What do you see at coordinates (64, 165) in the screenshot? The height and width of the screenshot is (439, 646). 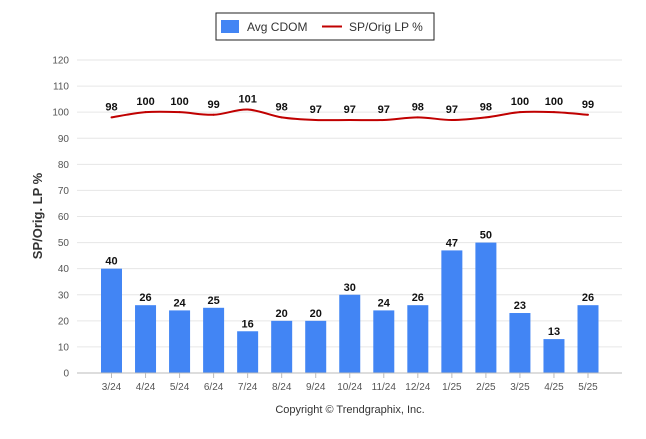 I see `y-tick-label: 80` at bounding box center [64, 165].